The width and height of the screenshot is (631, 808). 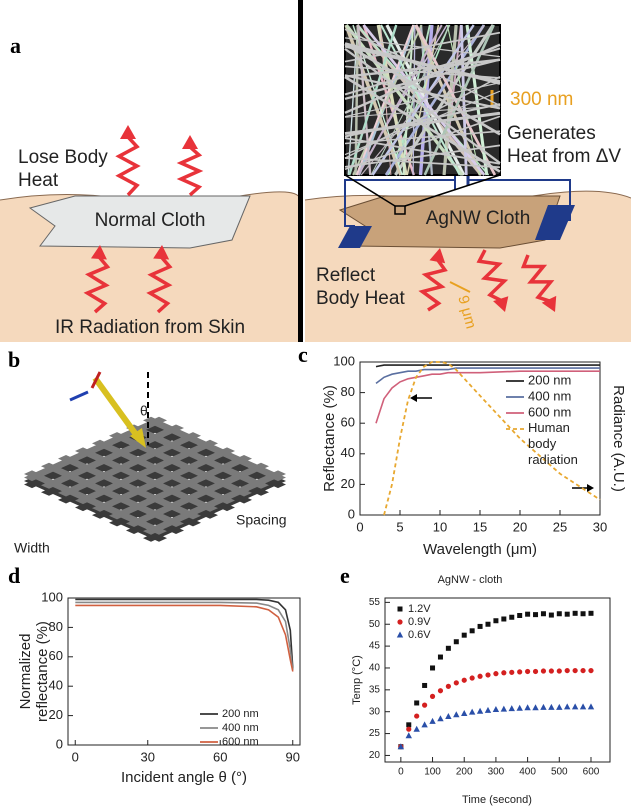 I want to click on legend-label: 0.6V, so click(x=419, y=635).